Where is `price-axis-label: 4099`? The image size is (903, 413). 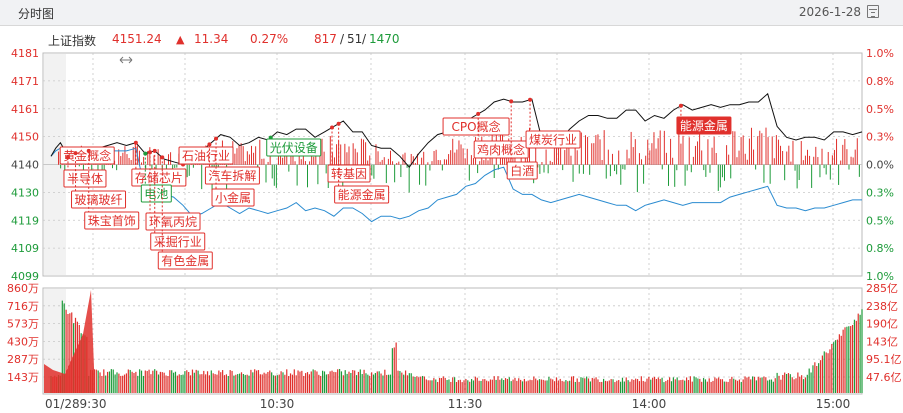
price-axis-label: 4099 is located at coordinates (25, 276).